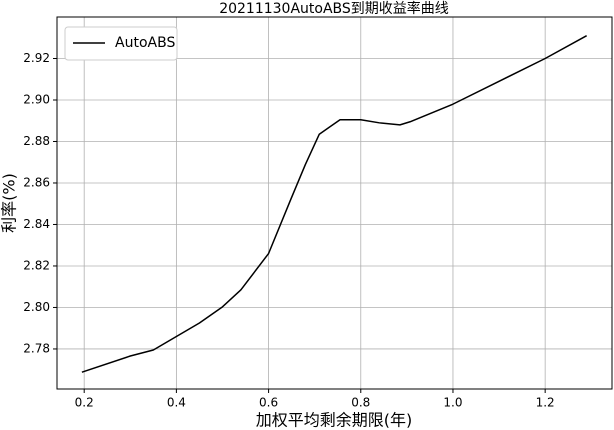 The width and height of the screenshot is (614, 430). I want to click on y-tick-label: 2.88, so click(36, 141).